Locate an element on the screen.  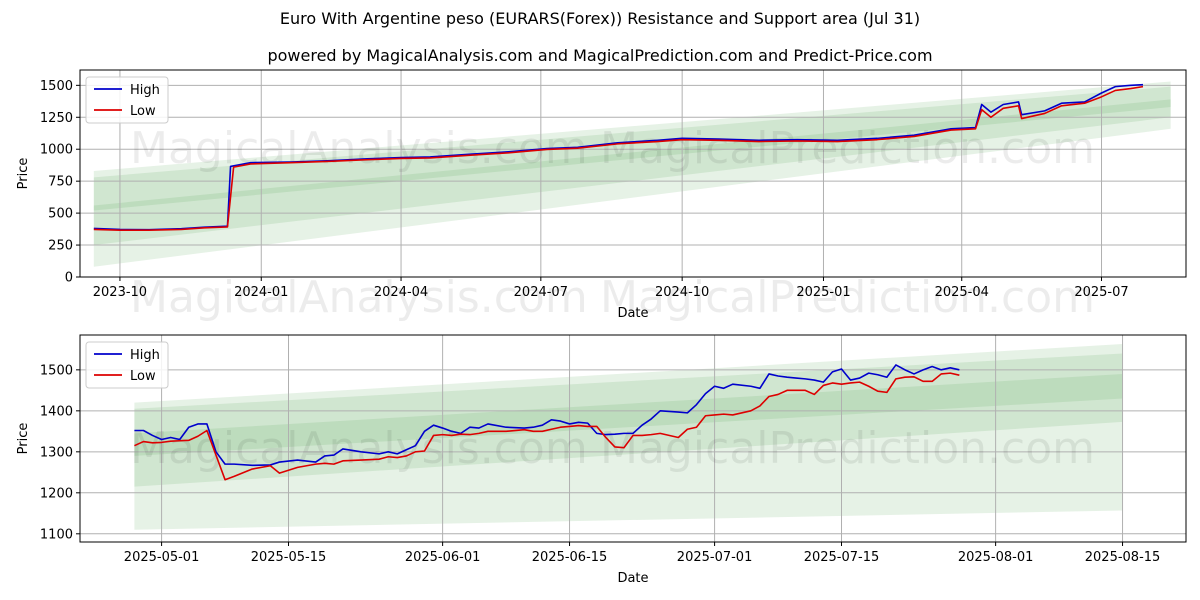
y-tick: 1000 is located at coordinates (60, 150).